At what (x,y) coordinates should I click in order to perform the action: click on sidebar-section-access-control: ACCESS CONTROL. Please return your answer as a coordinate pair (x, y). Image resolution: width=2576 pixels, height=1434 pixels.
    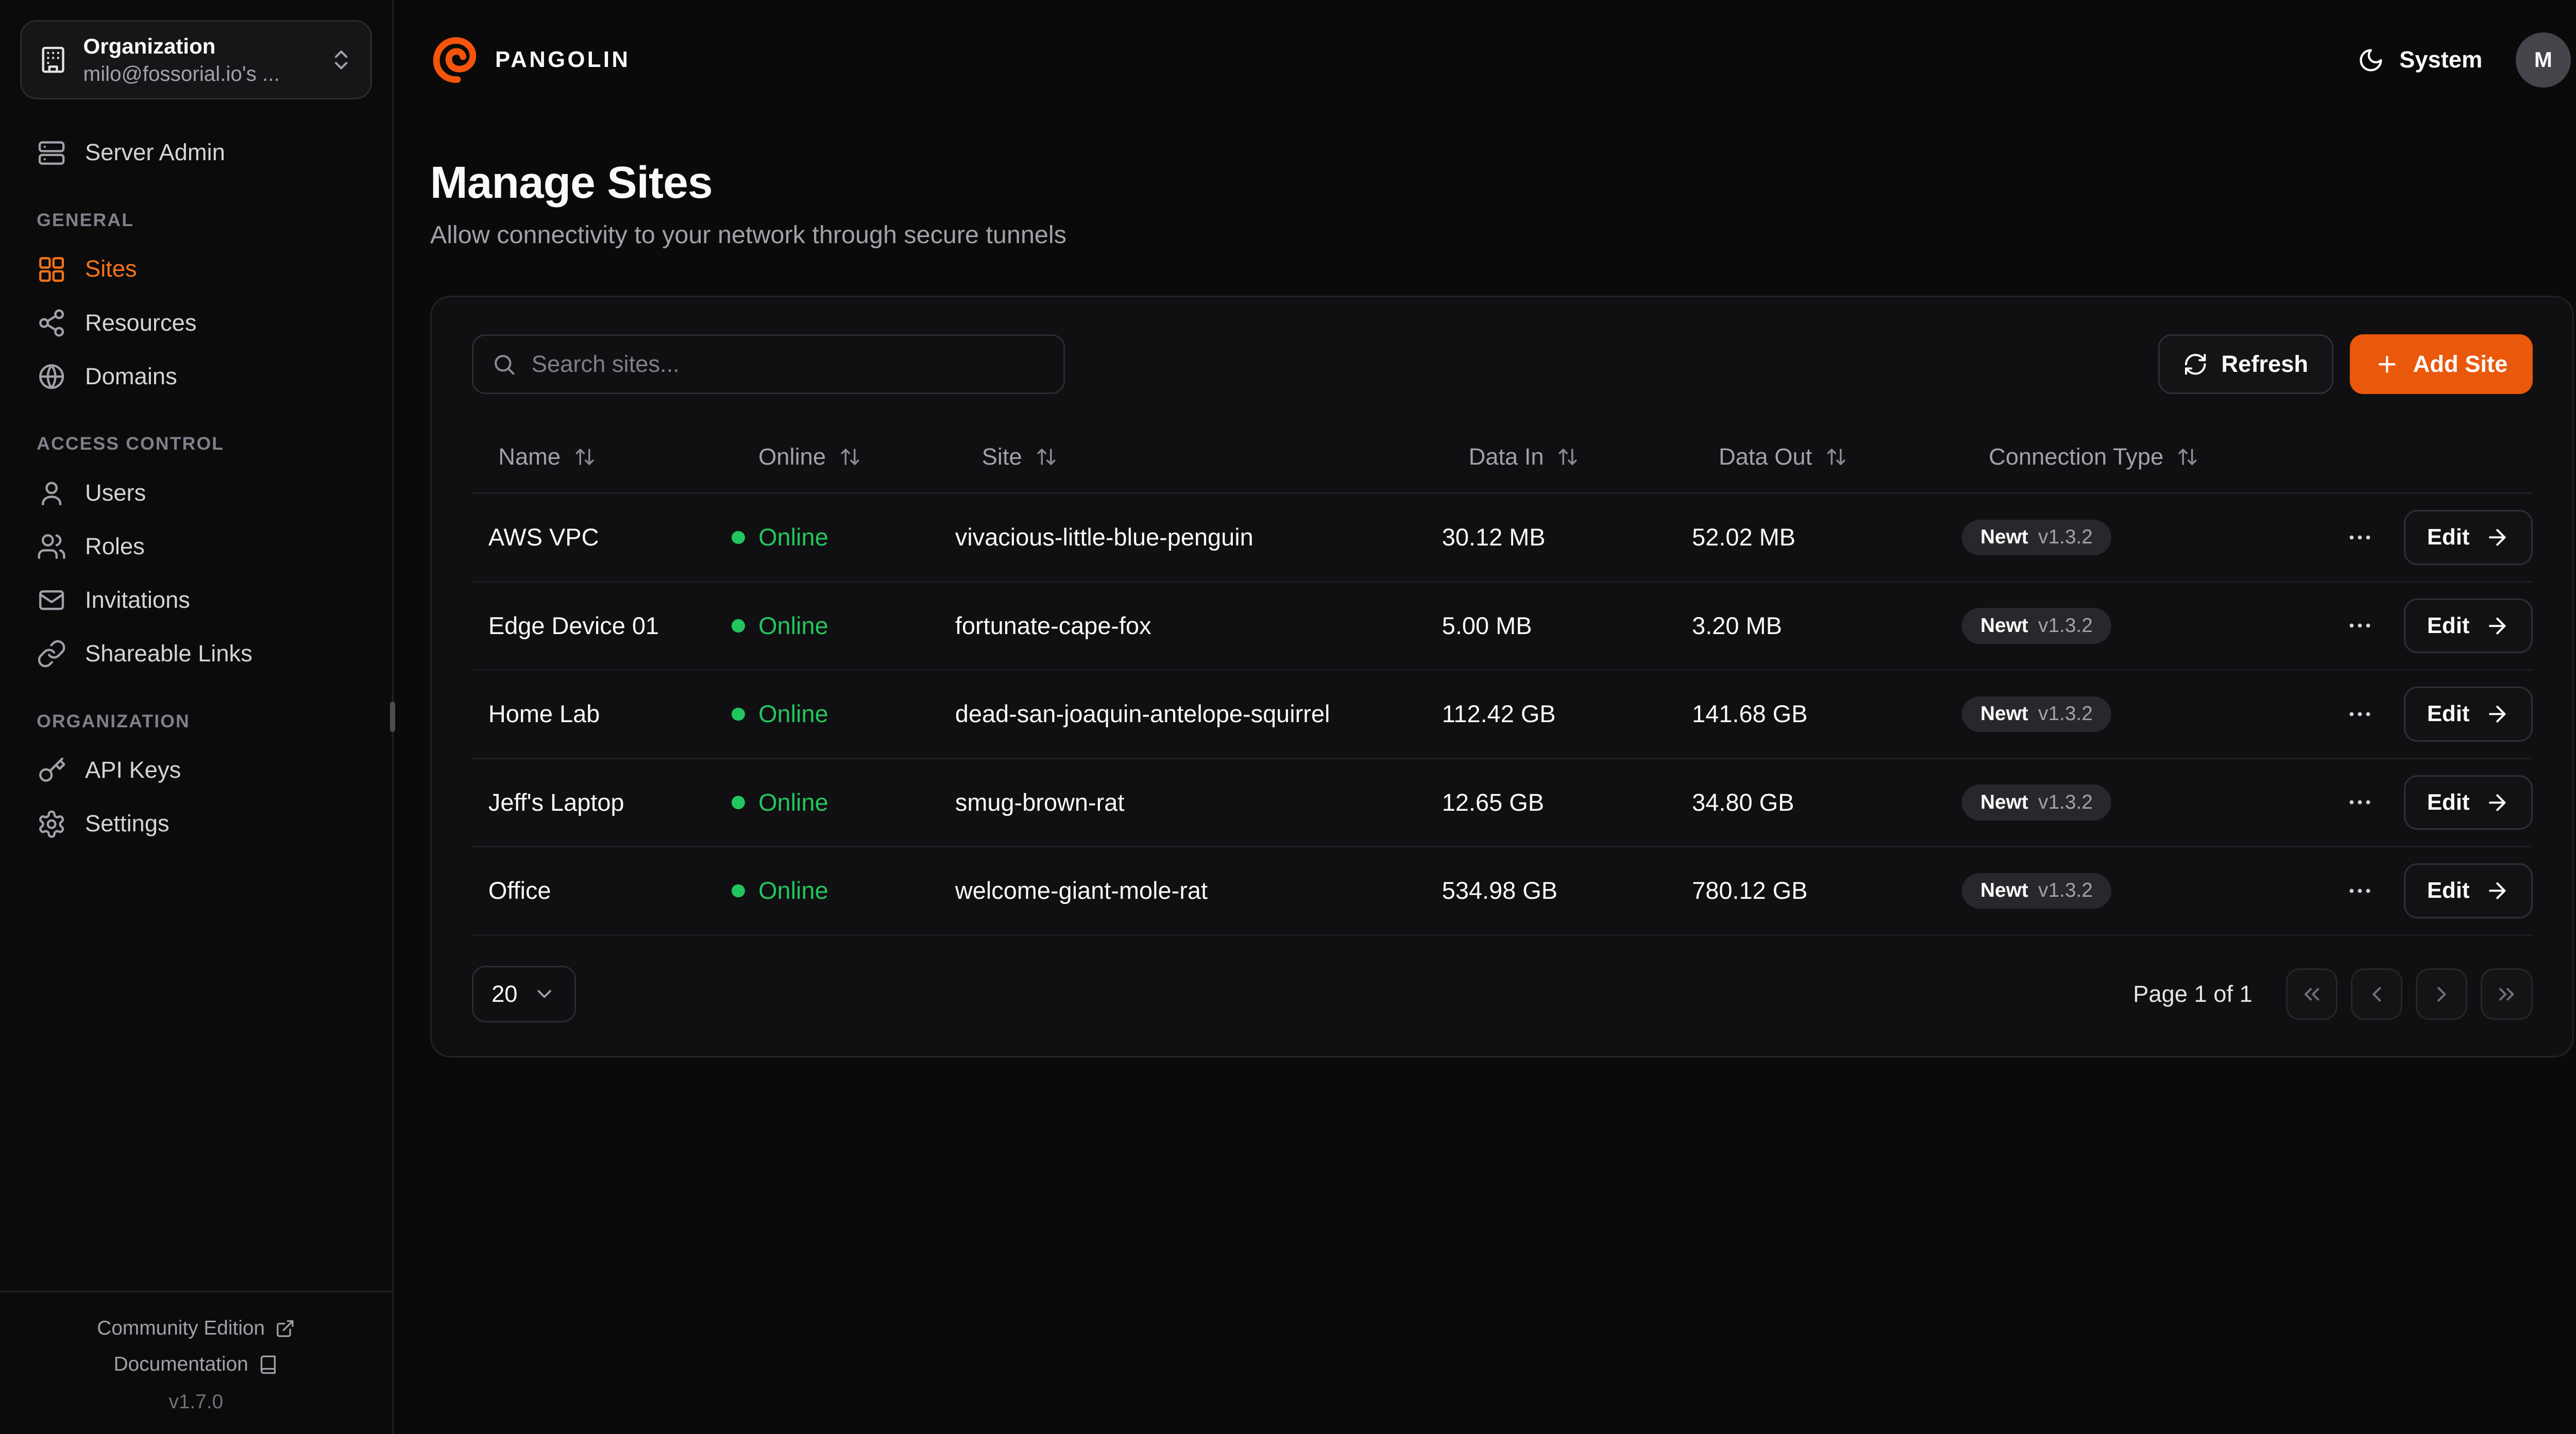
    Looking at the image, I should click on (131, 443).